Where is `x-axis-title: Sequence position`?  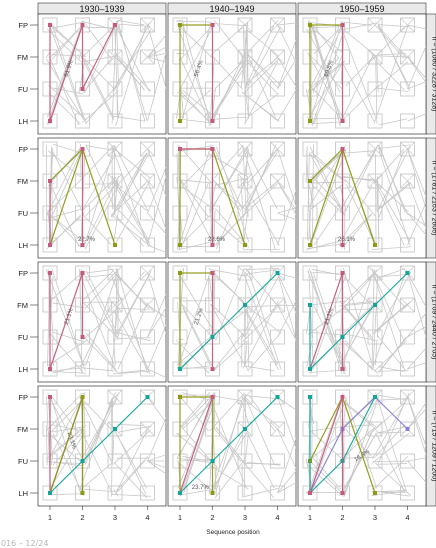 x-axis-title: Sequence position is located at coordinates (233, 532).